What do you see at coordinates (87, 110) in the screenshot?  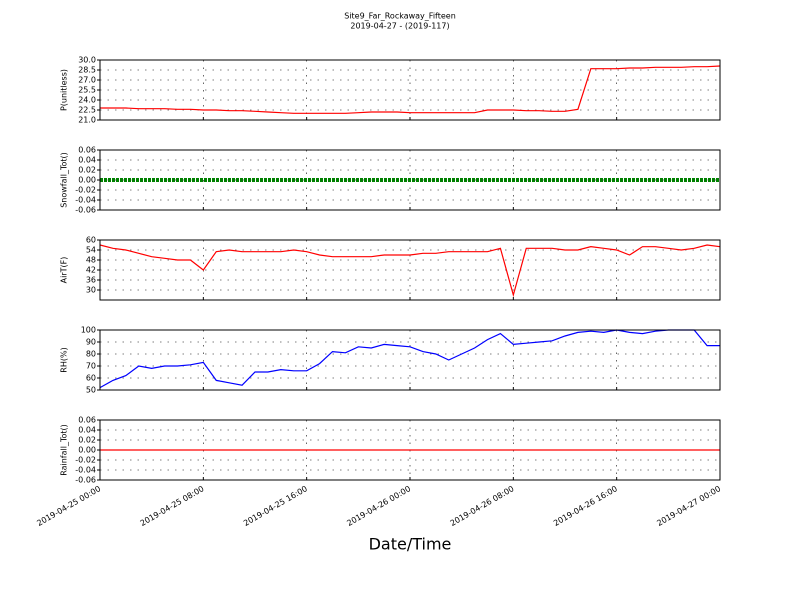 I see `y-tick-label: 22.5` at bounding box center [87, 110].